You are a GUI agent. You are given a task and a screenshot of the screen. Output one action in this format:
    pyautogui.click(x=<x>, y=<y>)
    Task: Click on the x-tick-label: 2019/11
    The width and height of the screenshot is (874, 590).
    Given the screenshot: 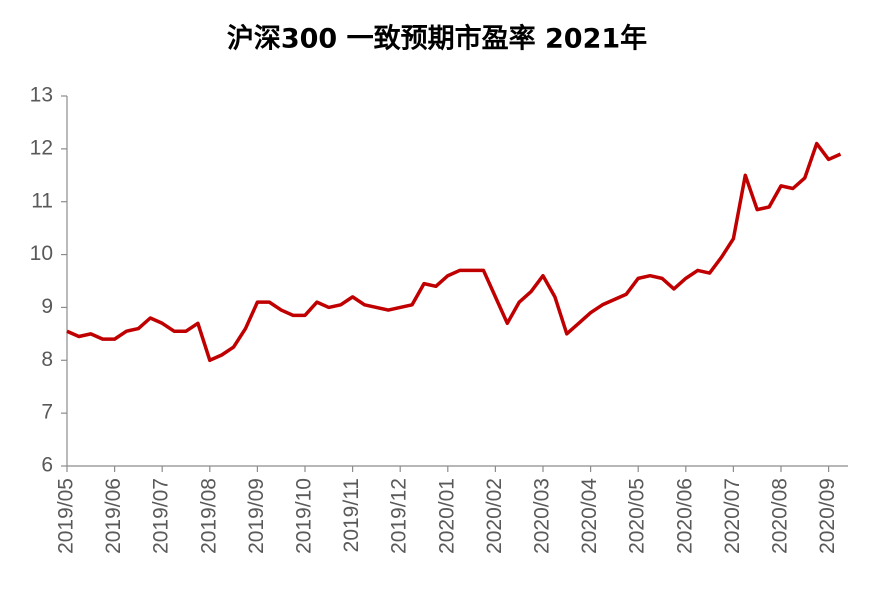 What is the action you would take?
    pyautogui.click(x=351, y=515)
    